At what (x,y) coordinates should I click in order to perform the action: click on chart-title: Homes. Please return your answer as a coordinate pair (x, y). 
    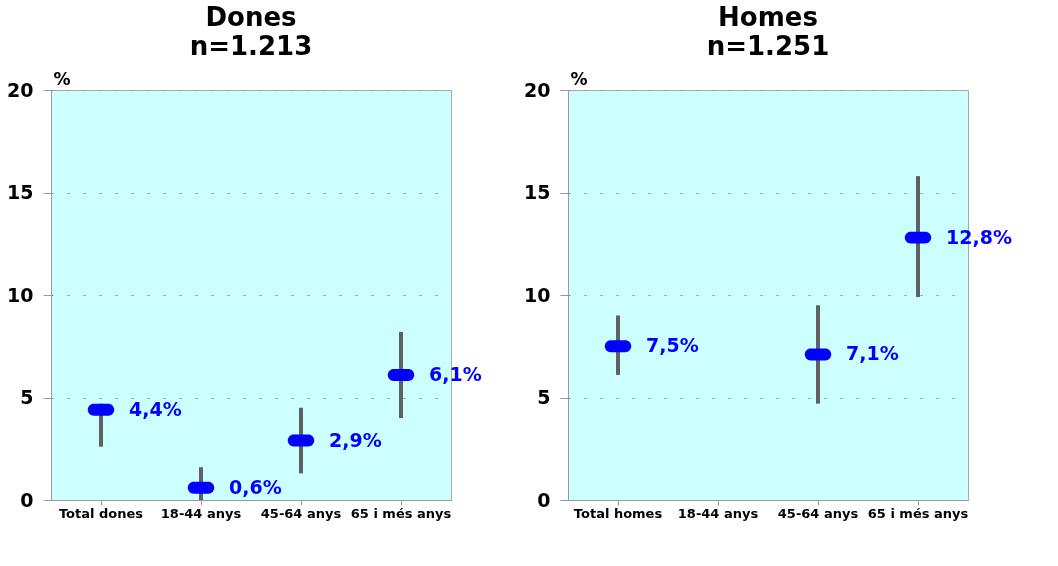
    Looking at the image, I should click on (768, 17).